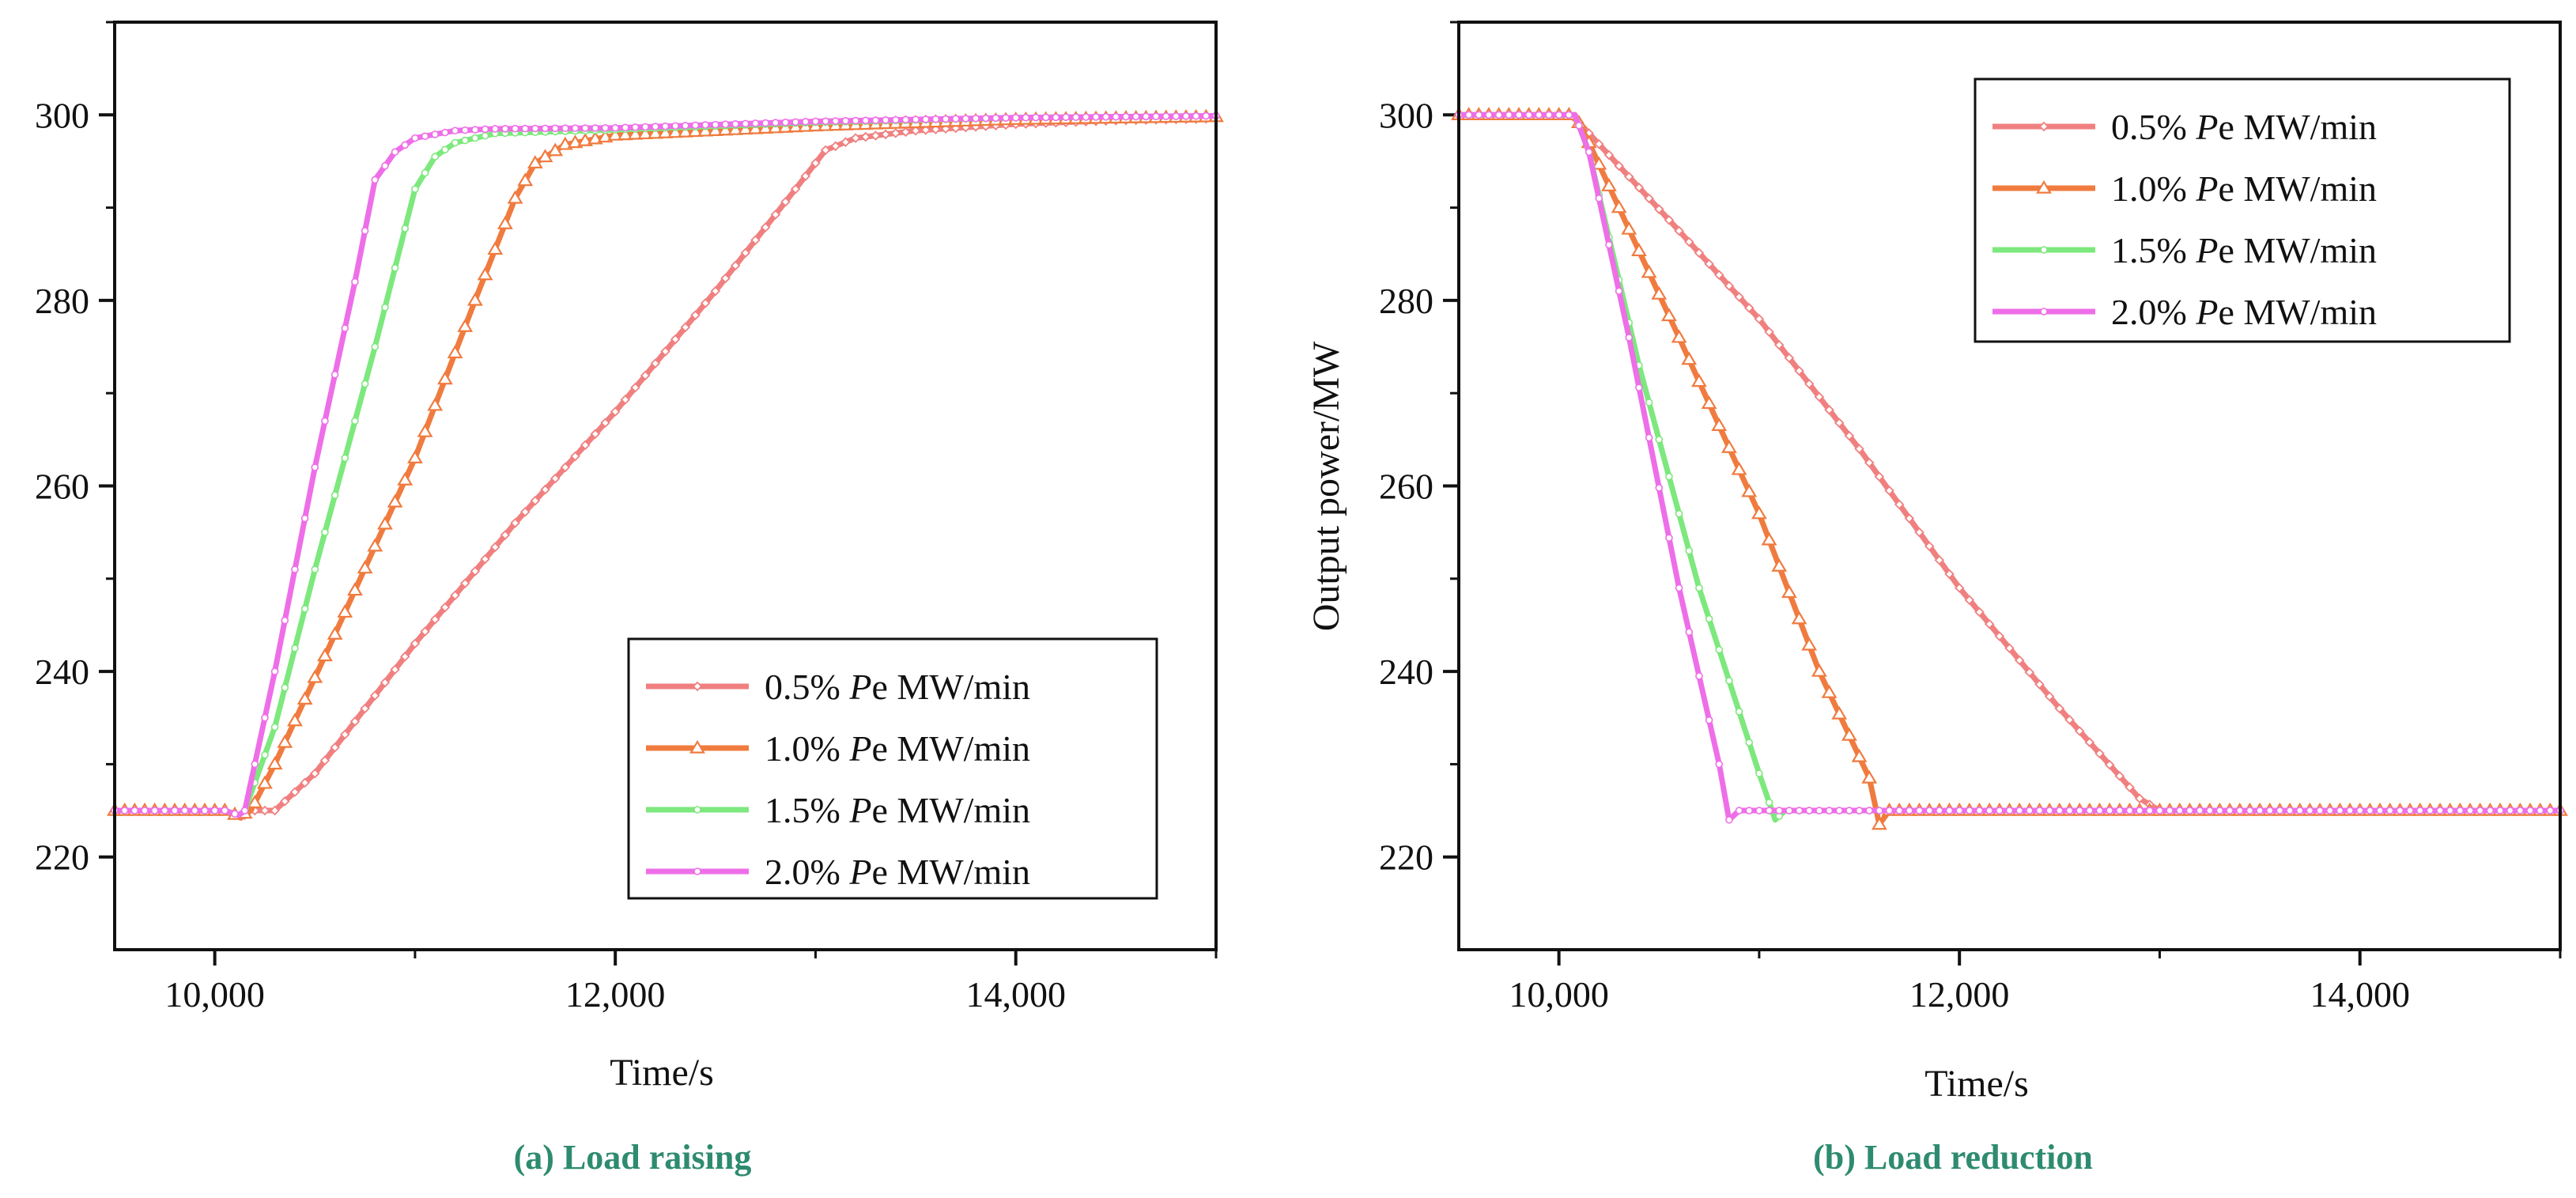 The image size is (2576, 1198). I want to click on x-tick-label: 10,000, so click(214, 994).